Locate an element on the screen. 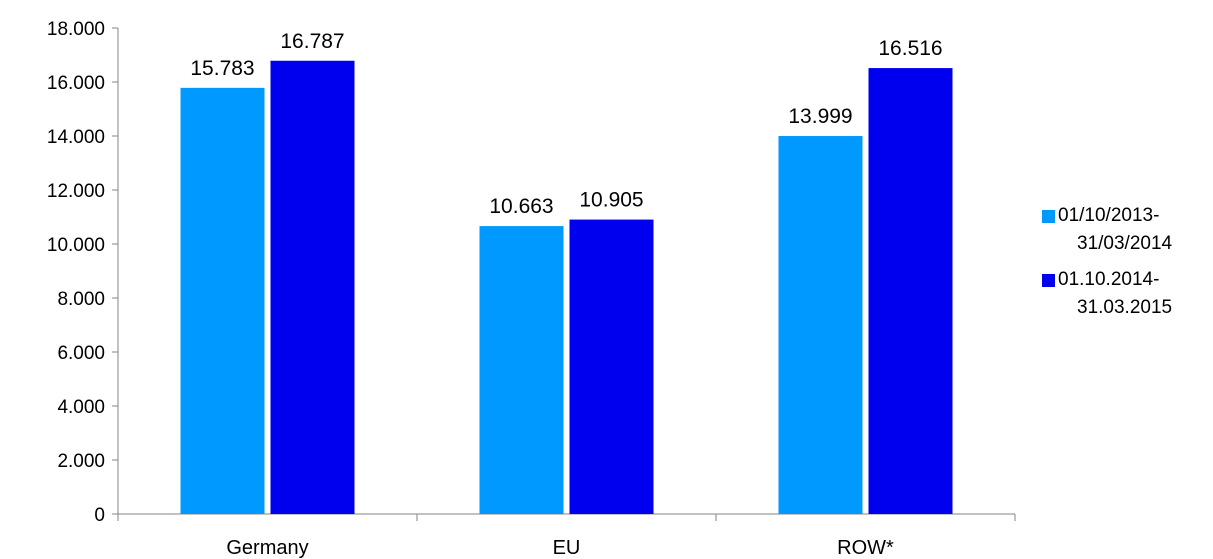 The height and width of the screenshot is (559, 1213). legend-label-series-2: 01.10.2014- 31.03.2015 is located at coordinates (1115, 294).